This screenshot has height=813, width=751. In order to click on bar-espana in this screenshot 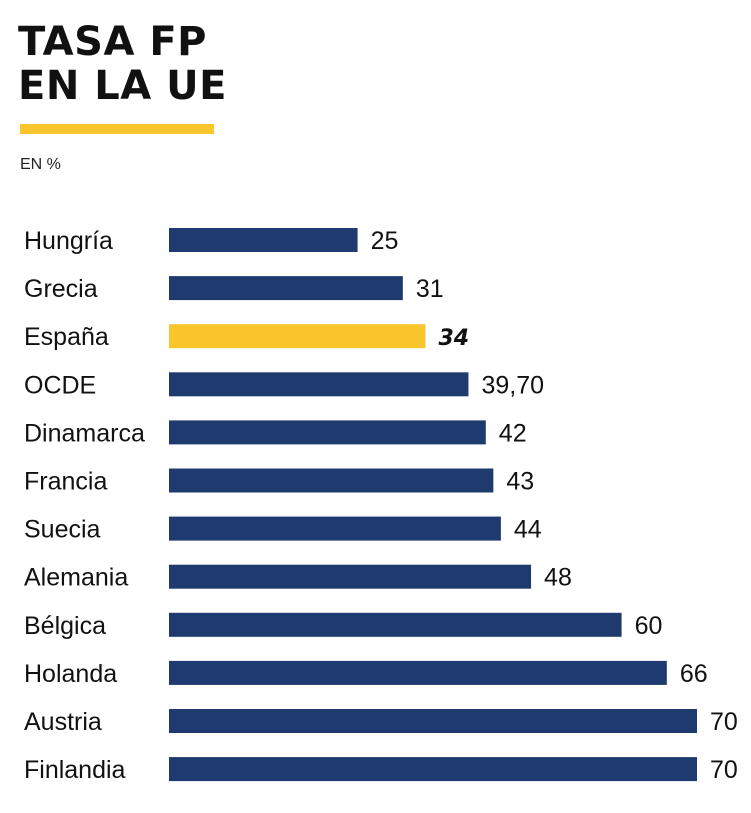, I will do `click(297, 336)`.